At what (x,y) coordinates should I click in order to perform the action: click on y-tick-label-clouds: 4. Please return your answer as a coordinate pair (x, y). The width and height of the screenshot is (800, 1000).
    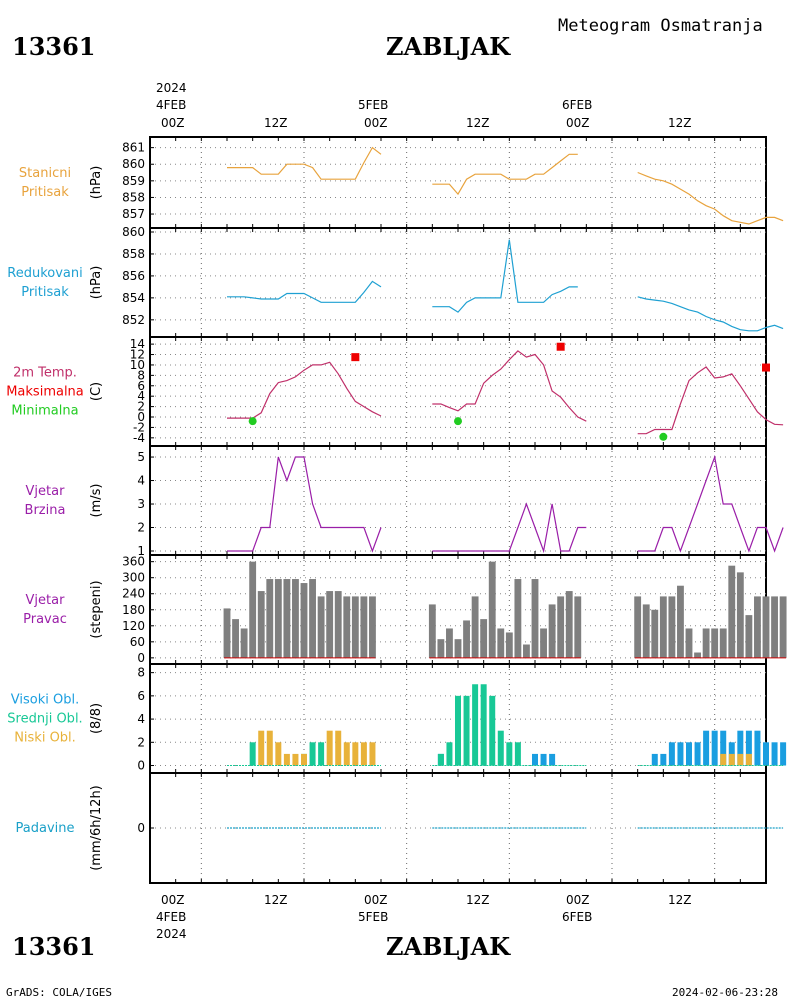
    Looking at the image, I should click on (141, 719).